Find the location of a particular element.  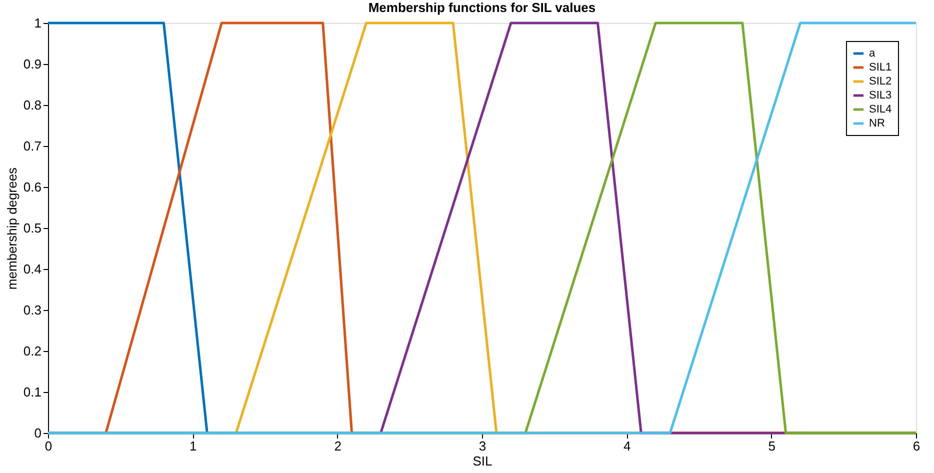

legend-label: SIL2 is located at coordinates (880, 82).